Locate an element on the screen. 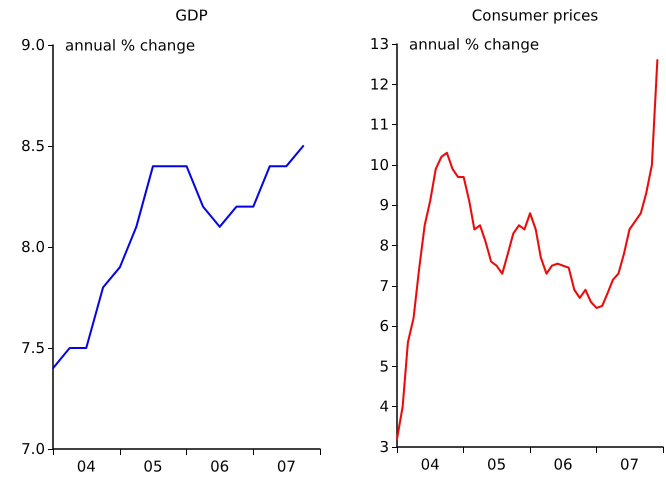 This screenshot has width=666, height=487. y-tick-label: 8.0 is located at coordinates (33, 247).